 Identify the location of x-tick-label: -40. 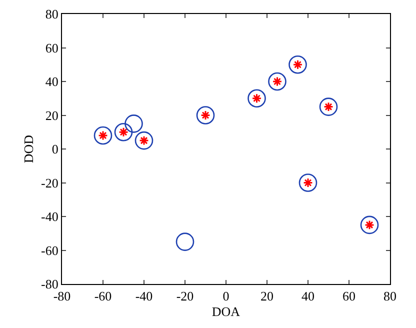
(144, 296).